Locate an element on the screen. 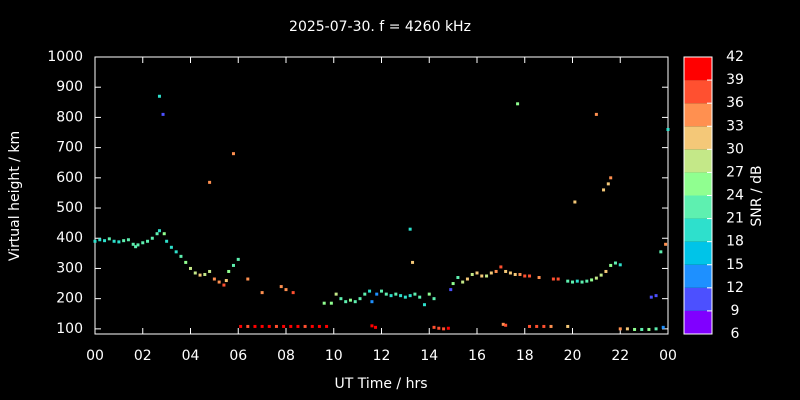 Image resolution: width=800 pixels, height=400 pixels. x-tick-label: 00 is located at coordinates (668, 356).